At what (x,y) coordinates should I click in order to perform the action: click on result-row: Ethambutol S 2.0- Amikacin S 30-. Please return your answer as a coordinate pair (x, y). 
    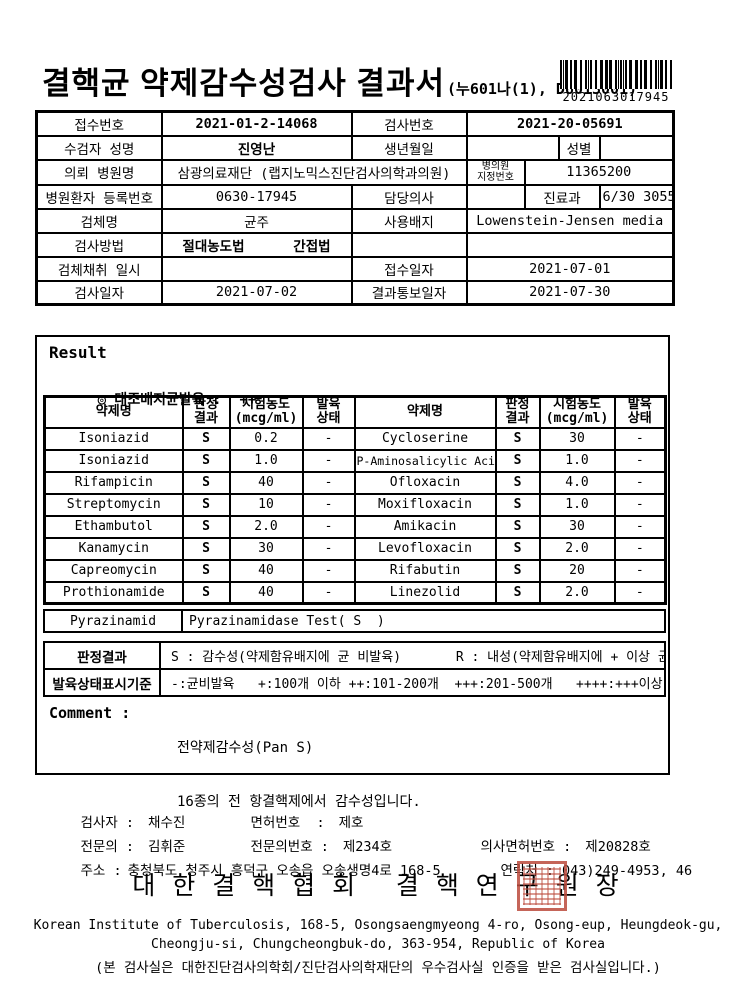
    Looking at the image, I should click on (355, 526).